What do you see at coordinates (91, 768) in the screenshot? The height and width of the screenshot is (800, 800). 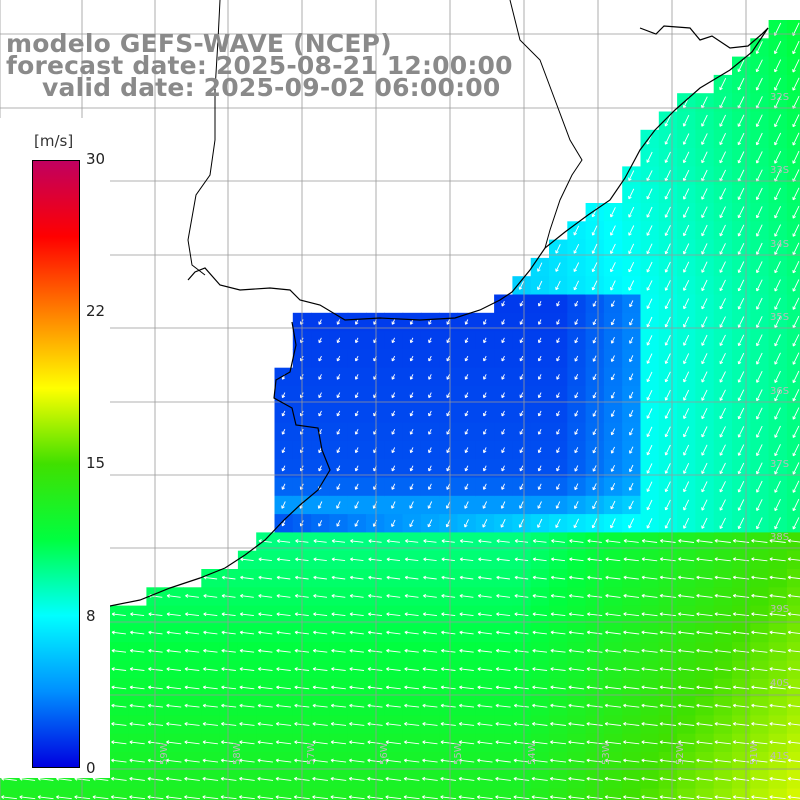 I see `colorbar-tick-0: 0` at bounding box center [91, 768].